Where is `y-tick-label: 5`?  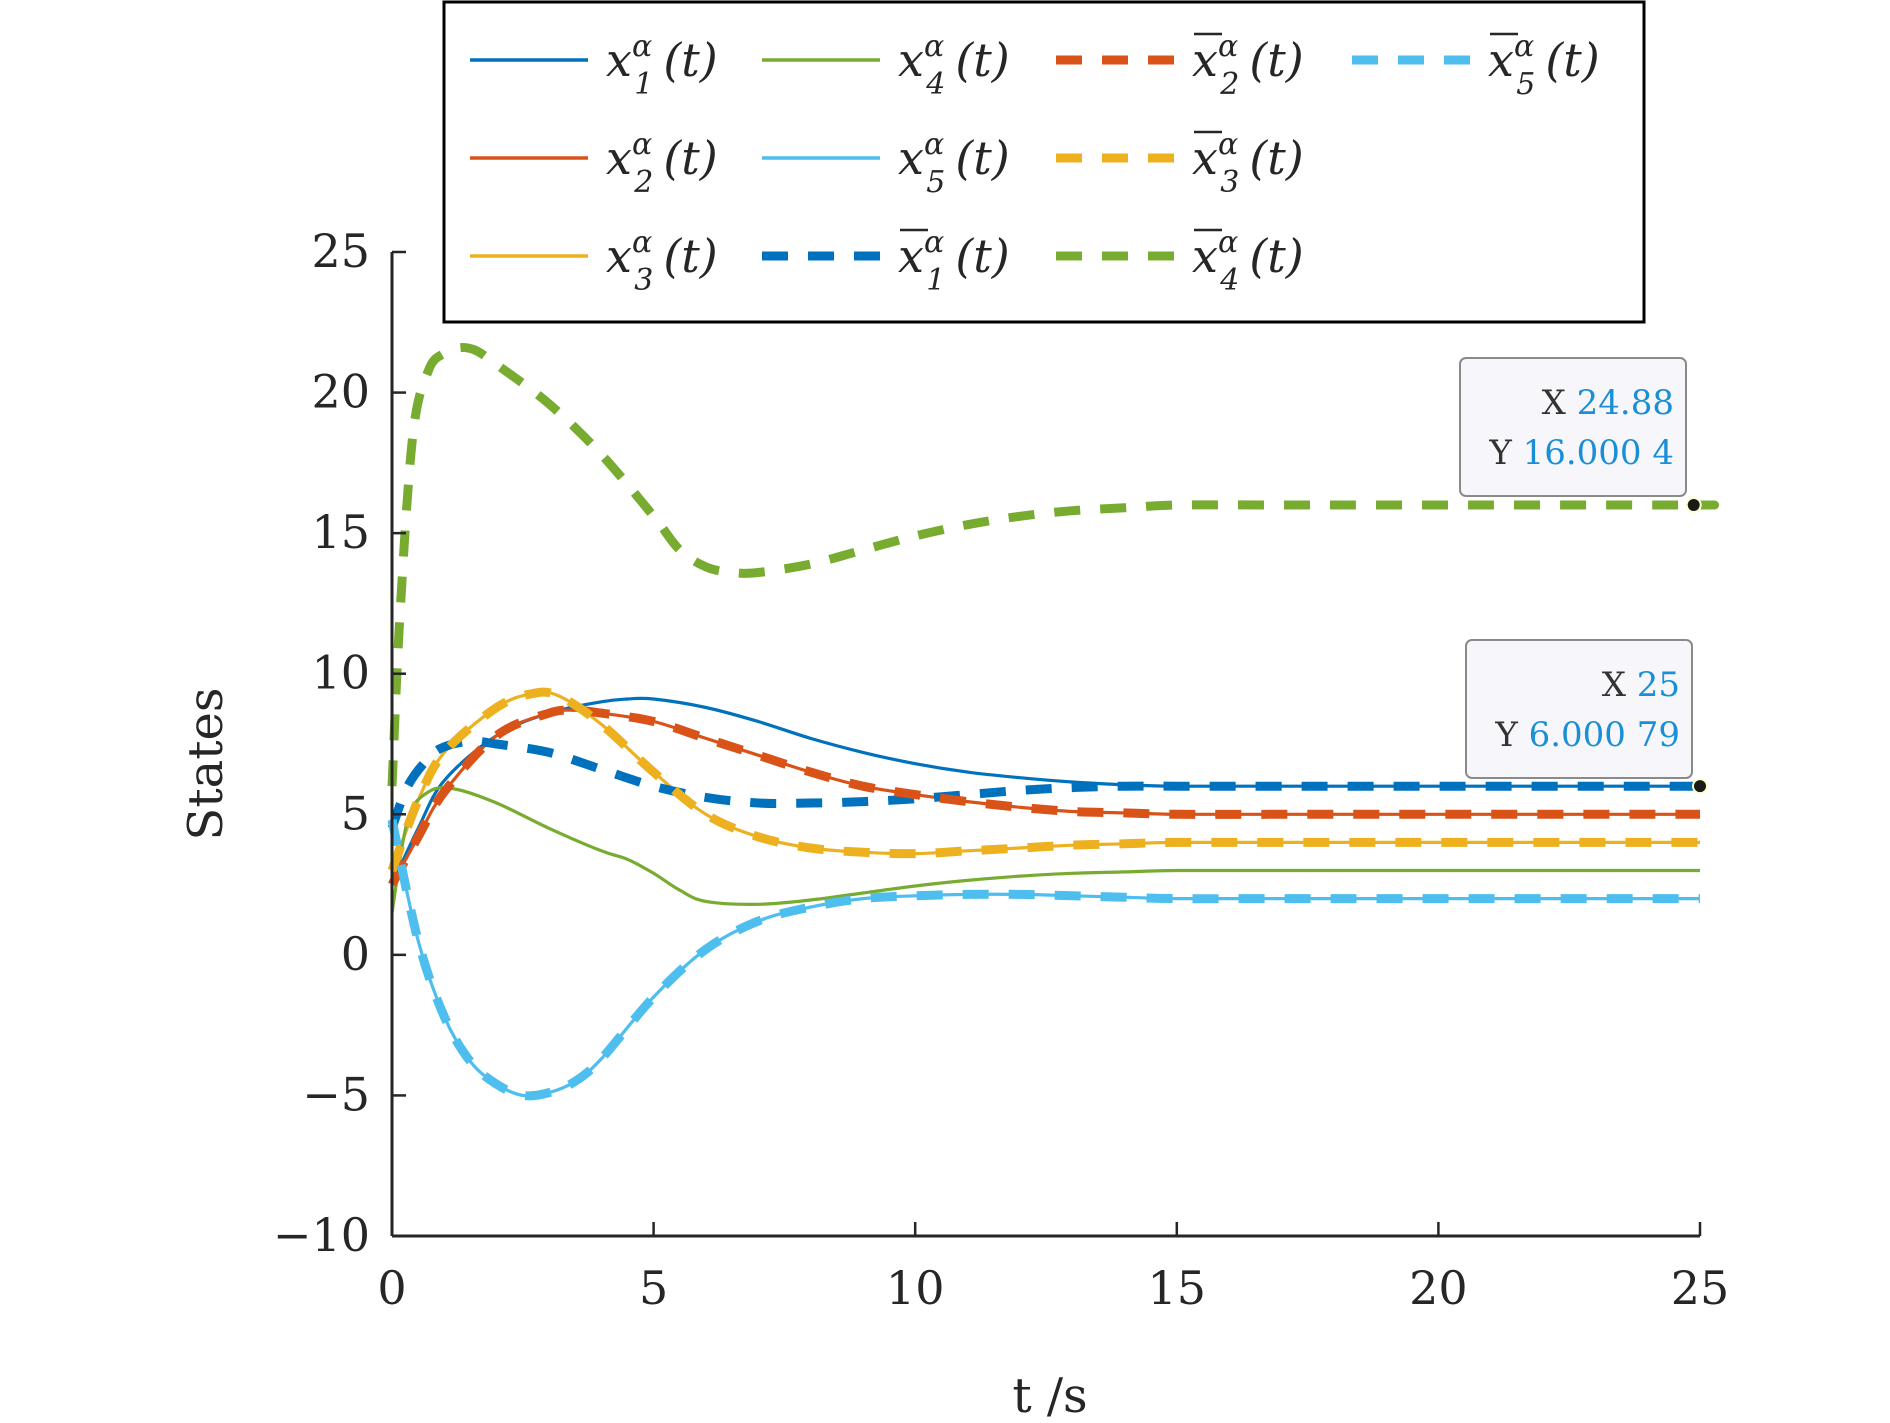 y-tick-label: 5 is located at coordinates (355, 813).